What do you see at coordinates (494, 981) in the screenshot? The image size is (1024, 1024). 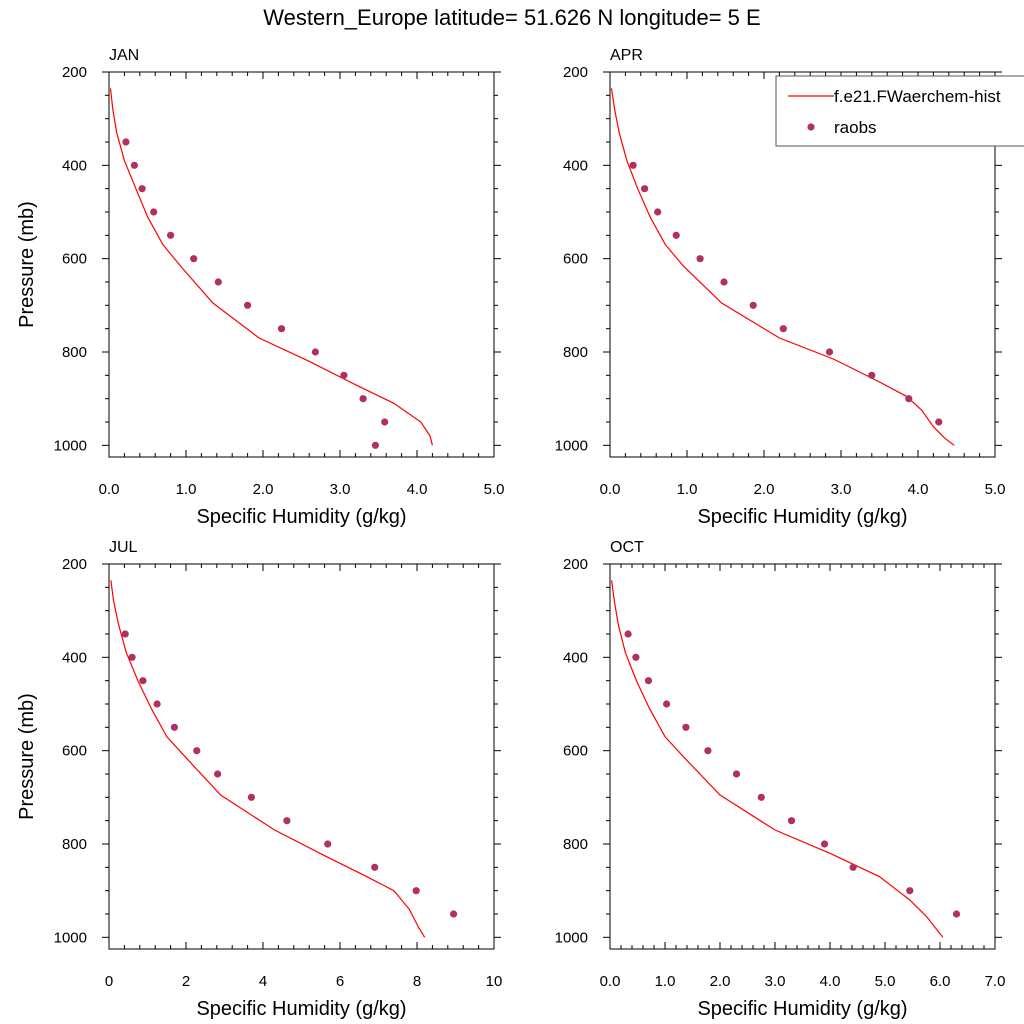 I see `x-tick-label: 10` at bounding box center [494, 981].